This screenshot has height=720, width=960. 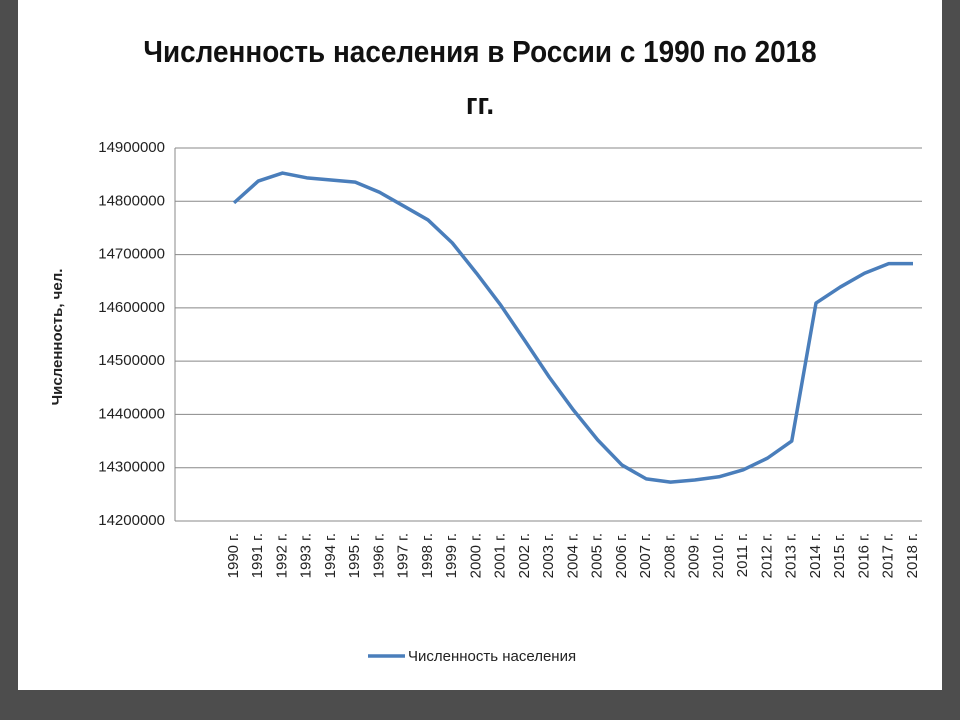 I want to click on x-tick-label: 2018 г., so click(x=912, y=555).